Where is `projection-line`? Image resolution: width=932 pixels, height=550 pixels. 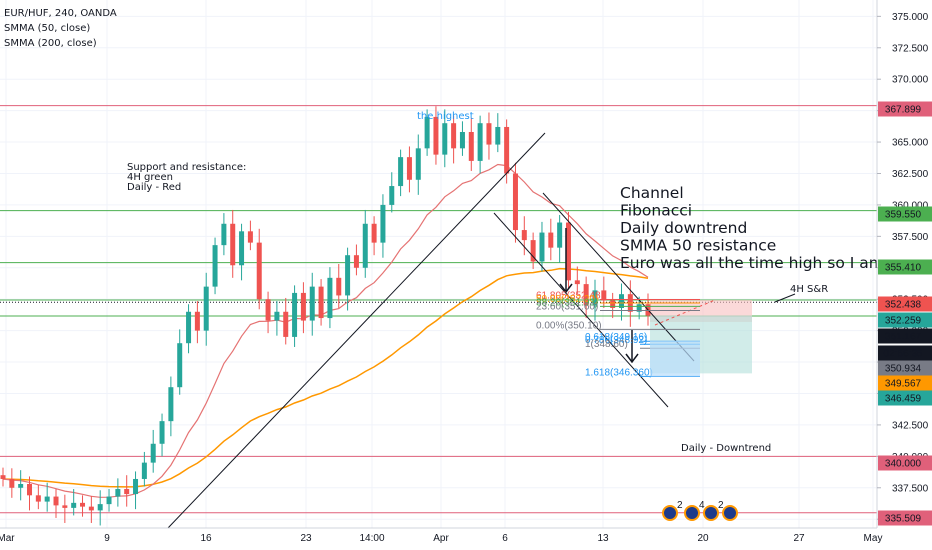 projection-line is located at coordinates (685, 312).